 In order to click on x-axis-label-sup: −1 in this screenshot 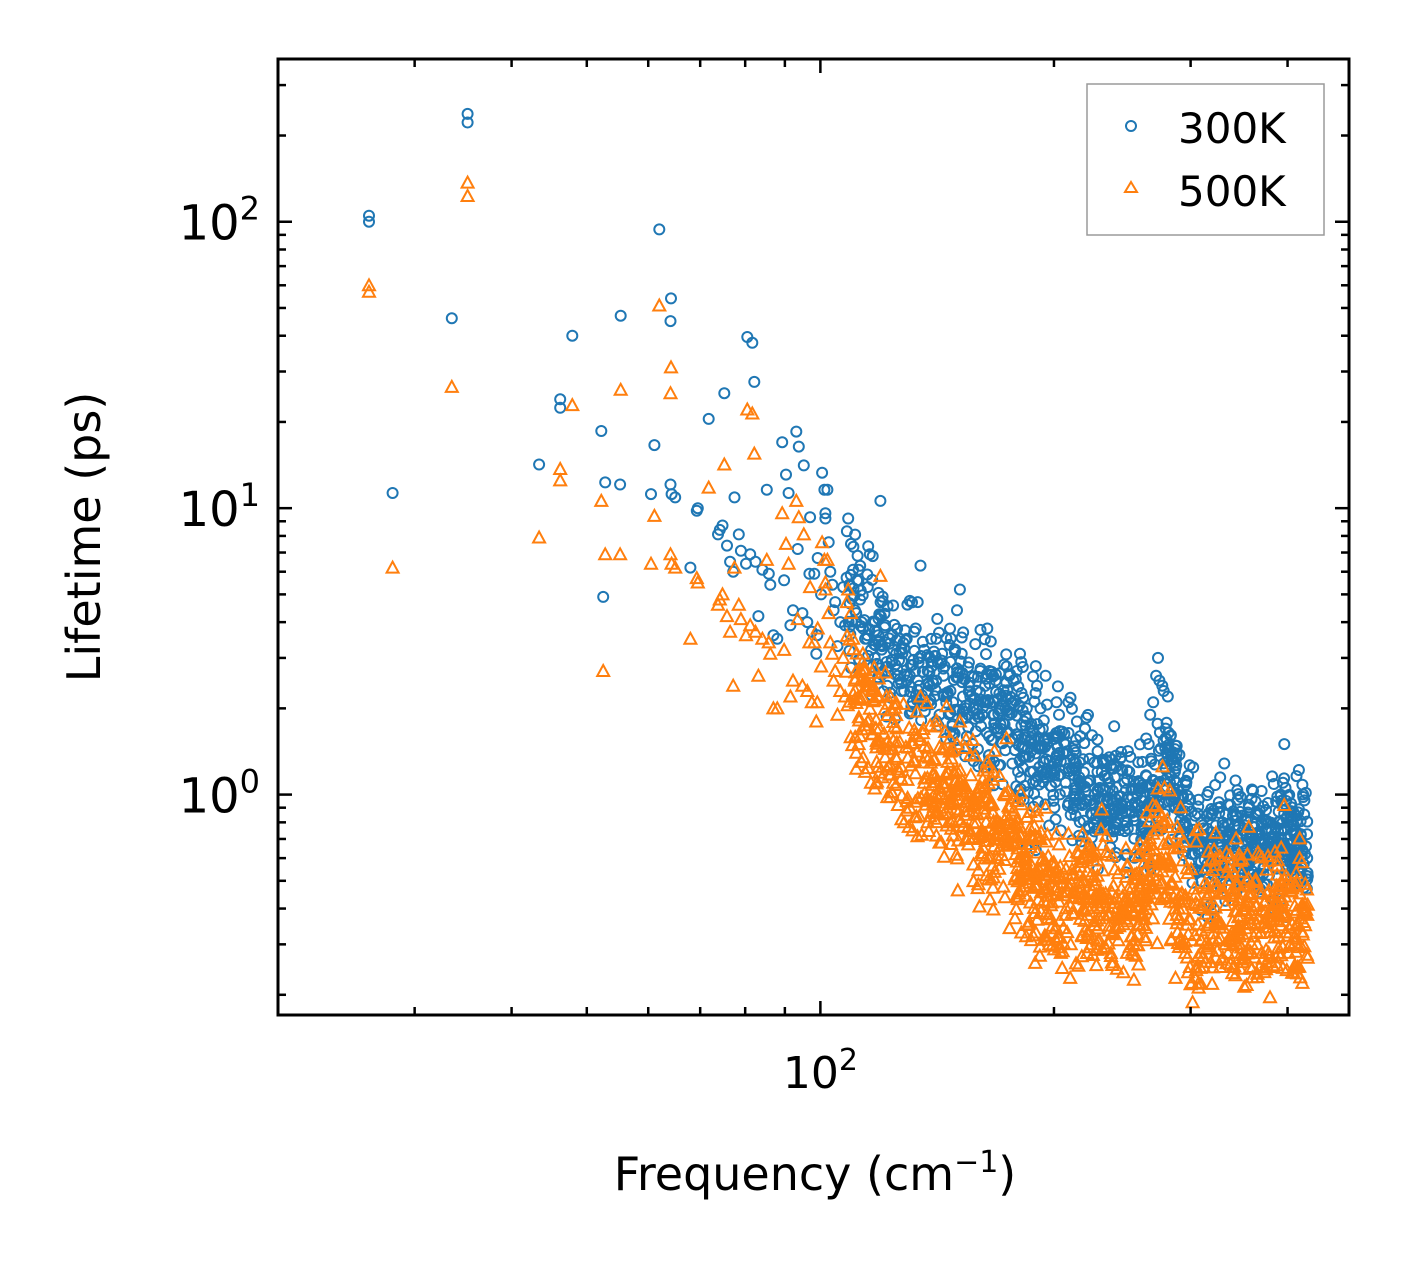, I will do `click(976, 1162)`.